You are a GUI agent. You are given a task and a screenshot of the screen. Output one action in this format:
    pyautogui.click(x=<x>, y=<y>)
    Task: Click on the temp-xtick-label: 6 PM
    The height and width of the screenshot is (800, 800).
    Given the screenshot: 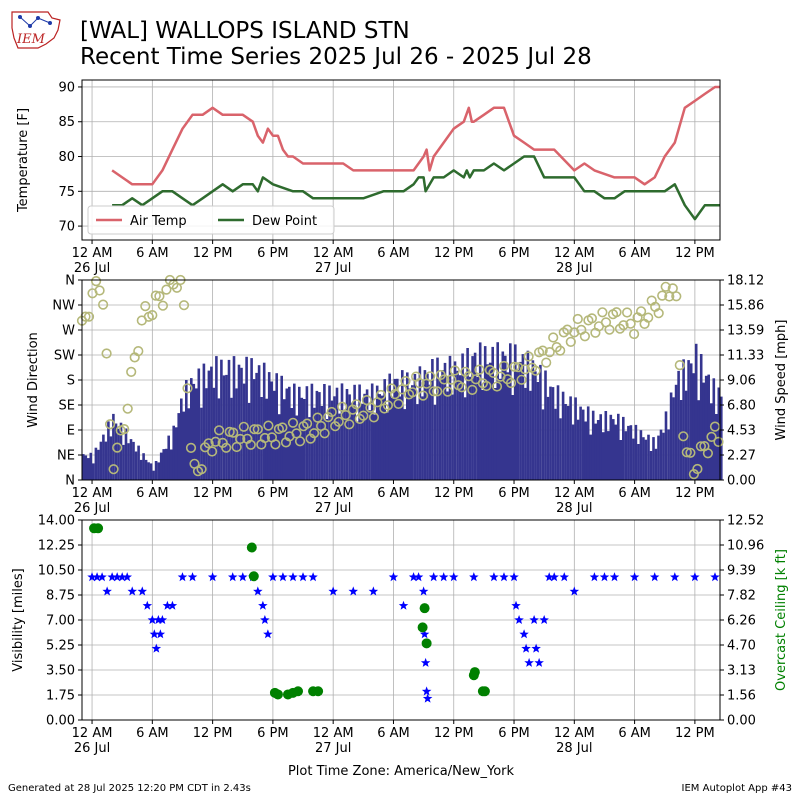 What is the action you would take?
    pyautogui.click(x=513, y=253)
    